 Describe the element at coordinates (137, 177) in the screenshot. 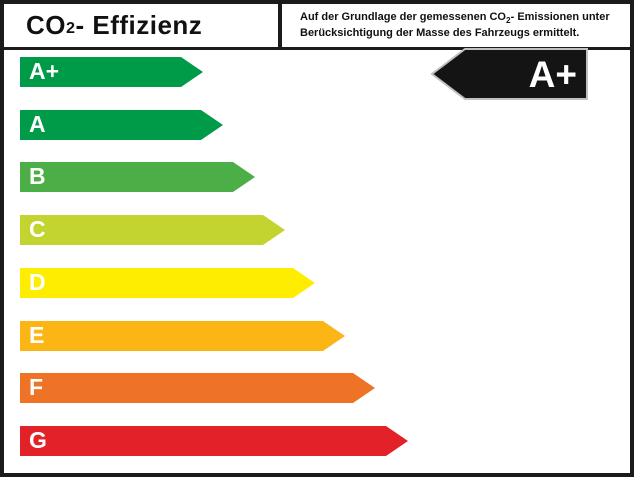

I see `efficiency-arrow-b: B` at that location.